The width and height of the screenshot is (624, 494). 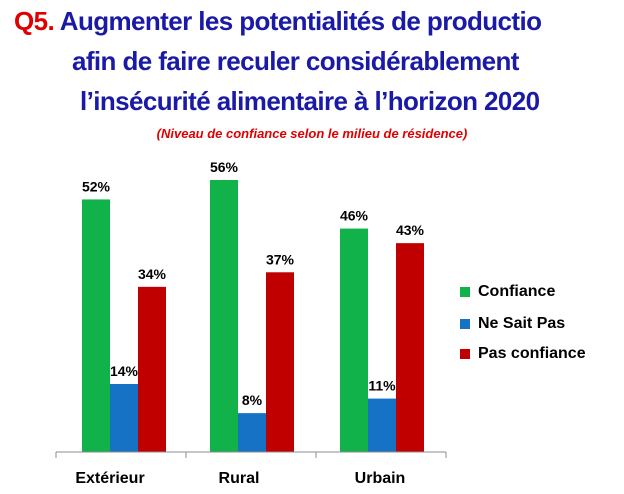 What do you see at coordinates (109, 478) in the screenshot?
I see `x-tick-label: Extérieur` at bounding box center [109, 478].